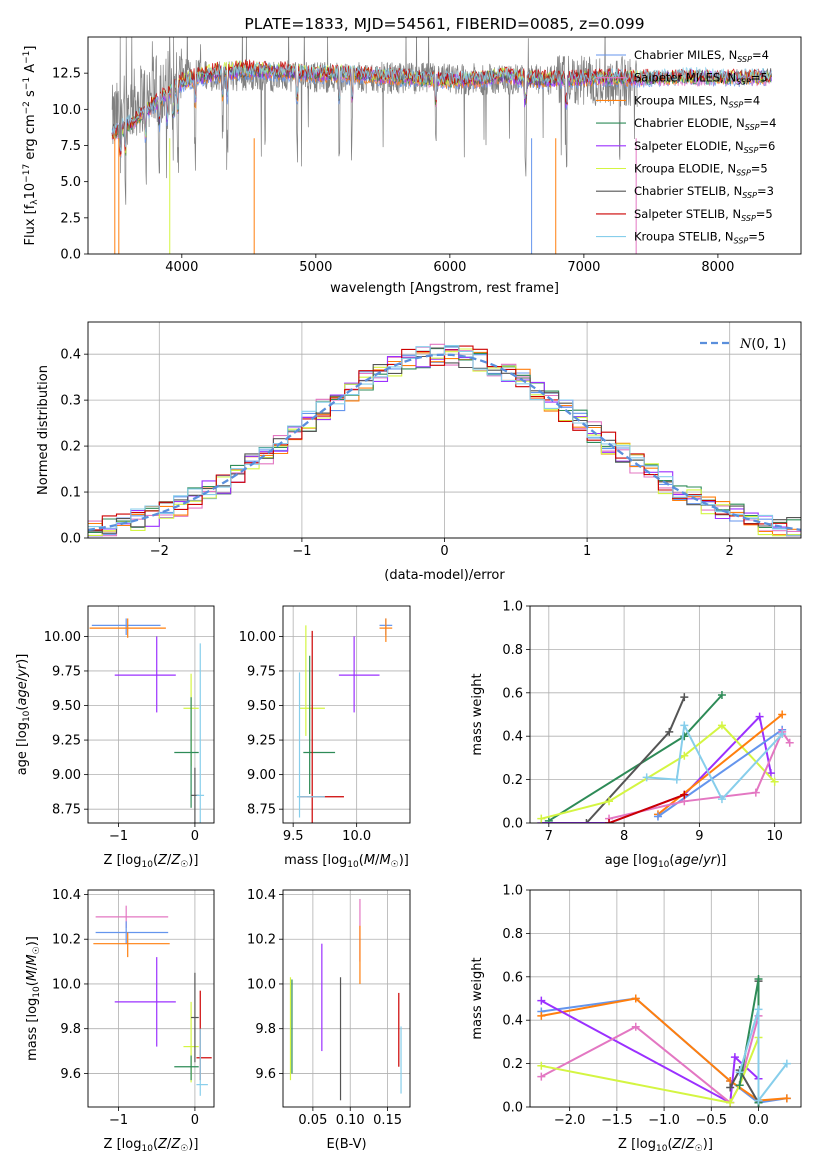 Image resolution: width=819 pixels, height=1170 pixels. I want to click on panel-mass-vs-EBV: 0.05 0.10 0.15 9.6 9.8 10.0 10.2 10.4 E(B-V), so click(329, 1020).